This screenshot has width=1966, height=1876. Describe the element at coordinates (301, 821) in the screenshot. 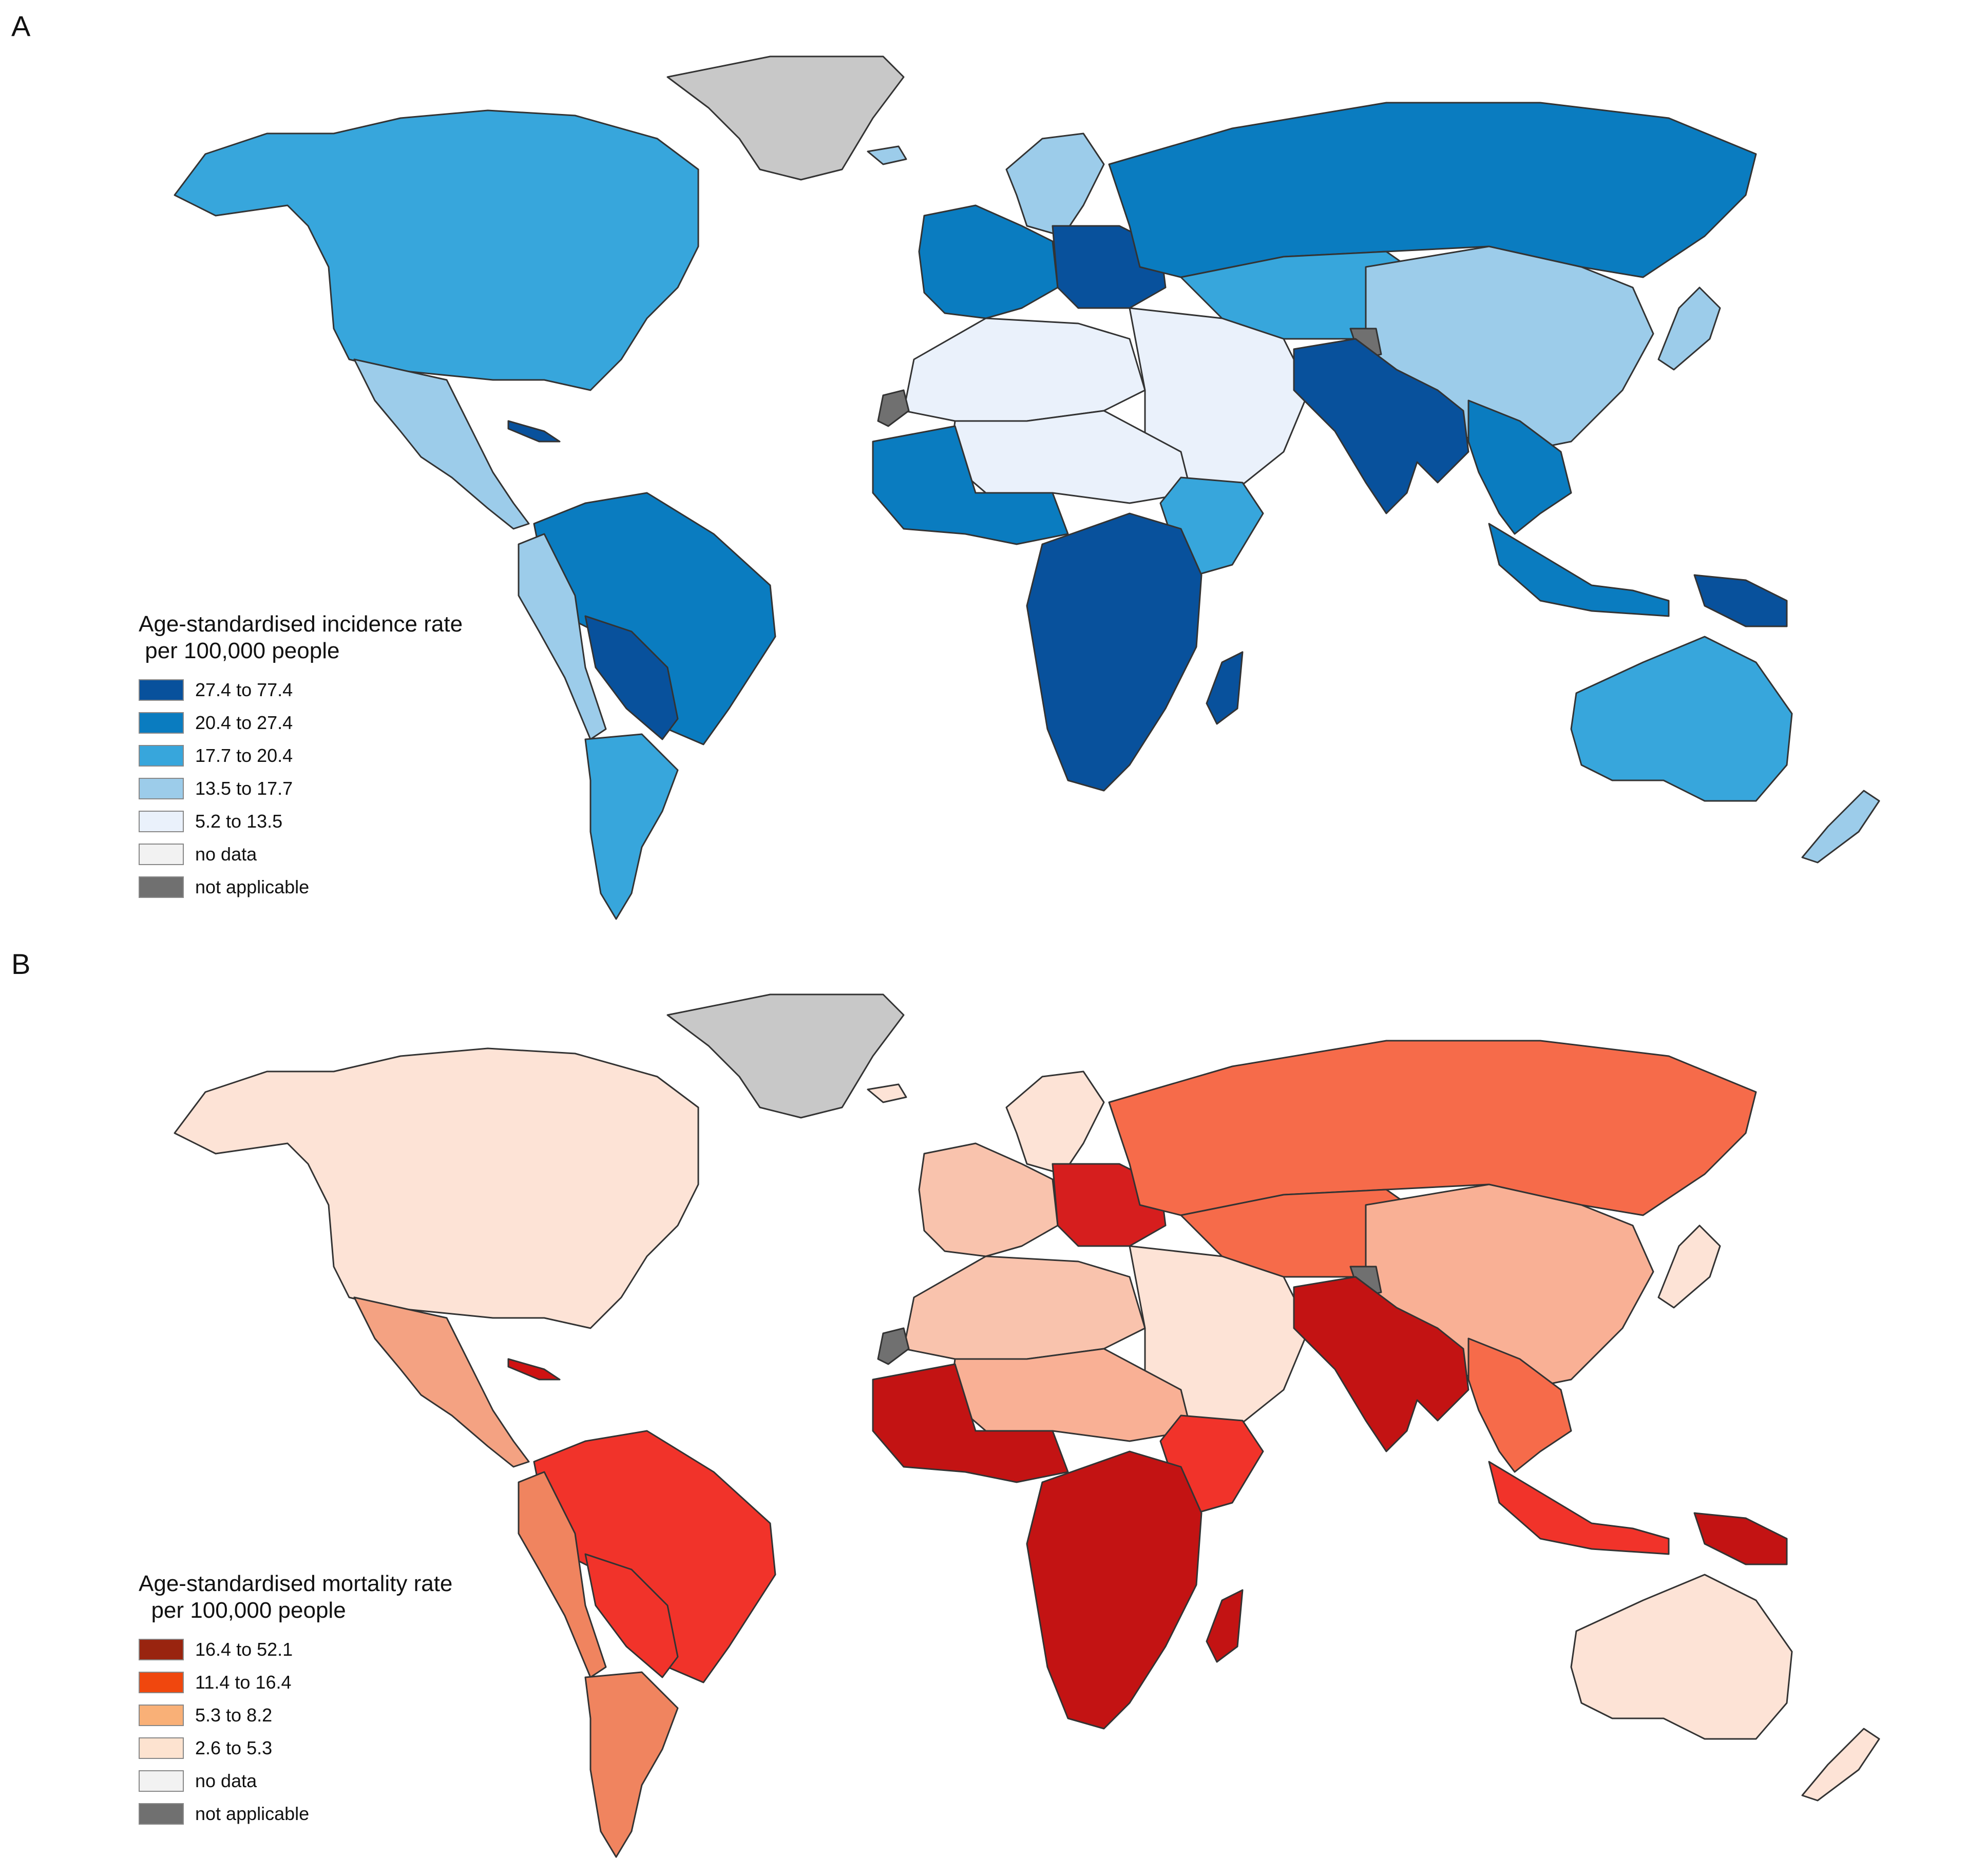

I see `legend-row: 5.2 to 13.5` at that location.